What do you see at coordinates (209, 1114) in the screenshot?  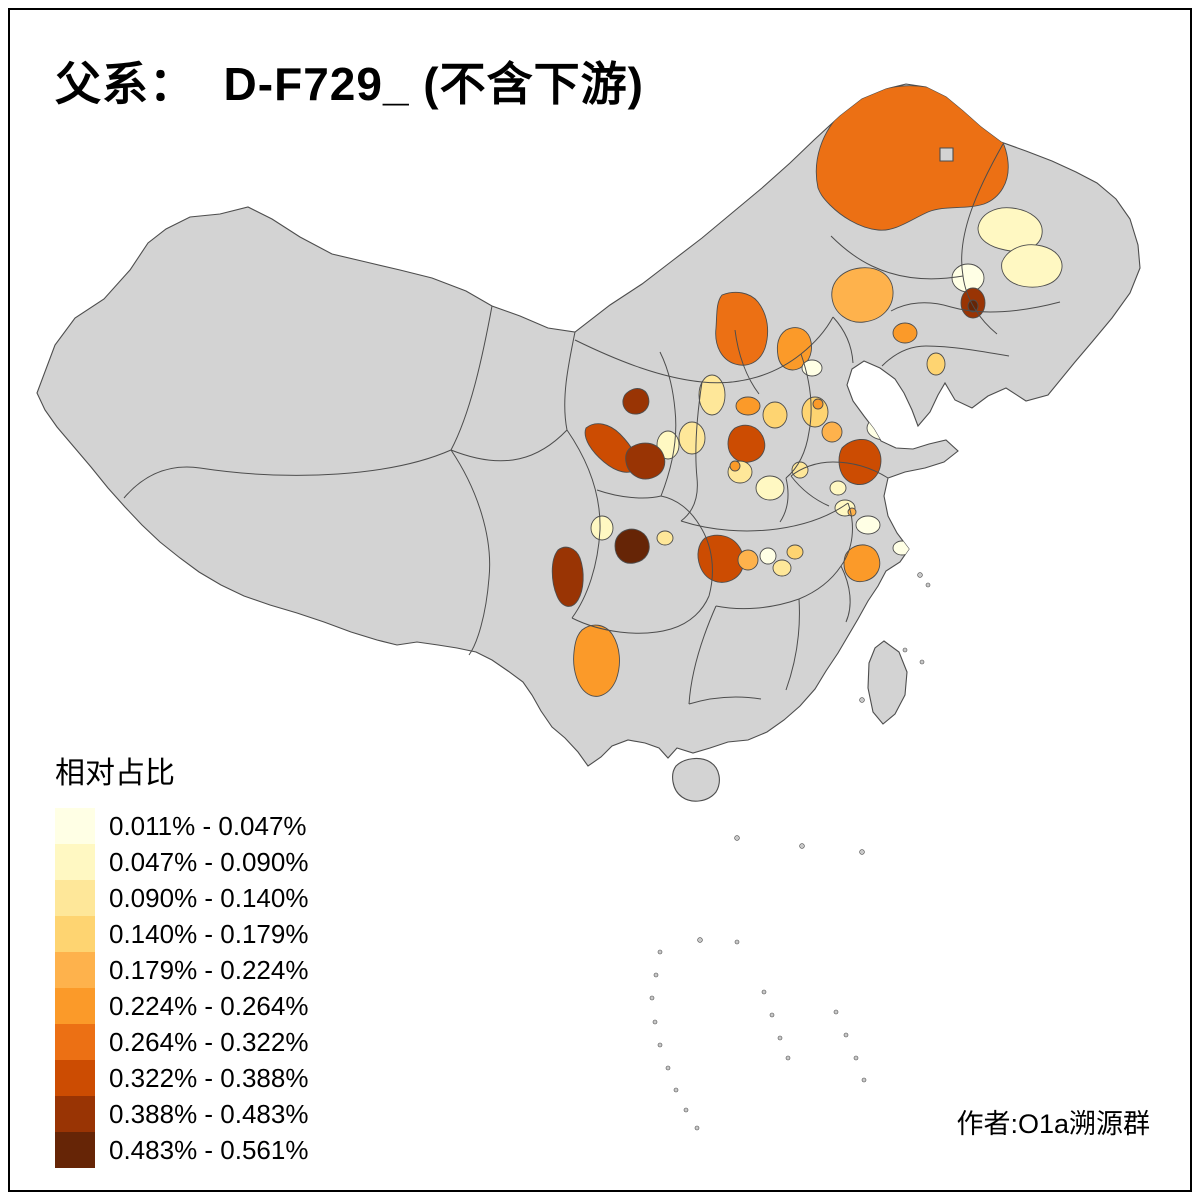 I see `legend-label: 0.388% - 0.483%` at bounding box center [209, 1114].